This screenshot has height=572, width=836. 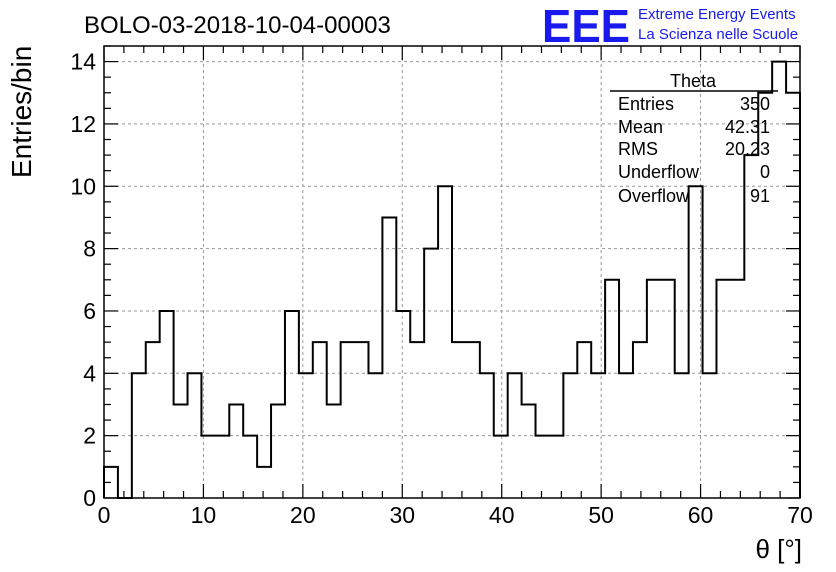 What do you see at coordinates (778, 549) in the screenshot?
I see `x-axis-label: θ [°]` at bounding box center [778, 549].